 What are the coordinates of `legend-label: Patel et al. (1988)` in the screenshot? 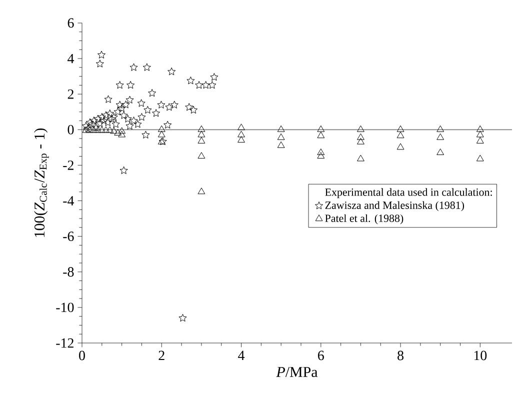 It's located at (364, 219).